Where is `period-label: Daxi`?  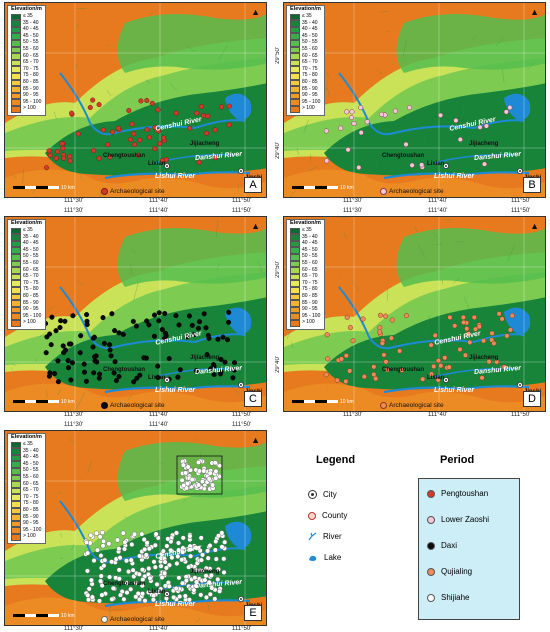
period-label: Daxi is located at coordinates (449, 545).